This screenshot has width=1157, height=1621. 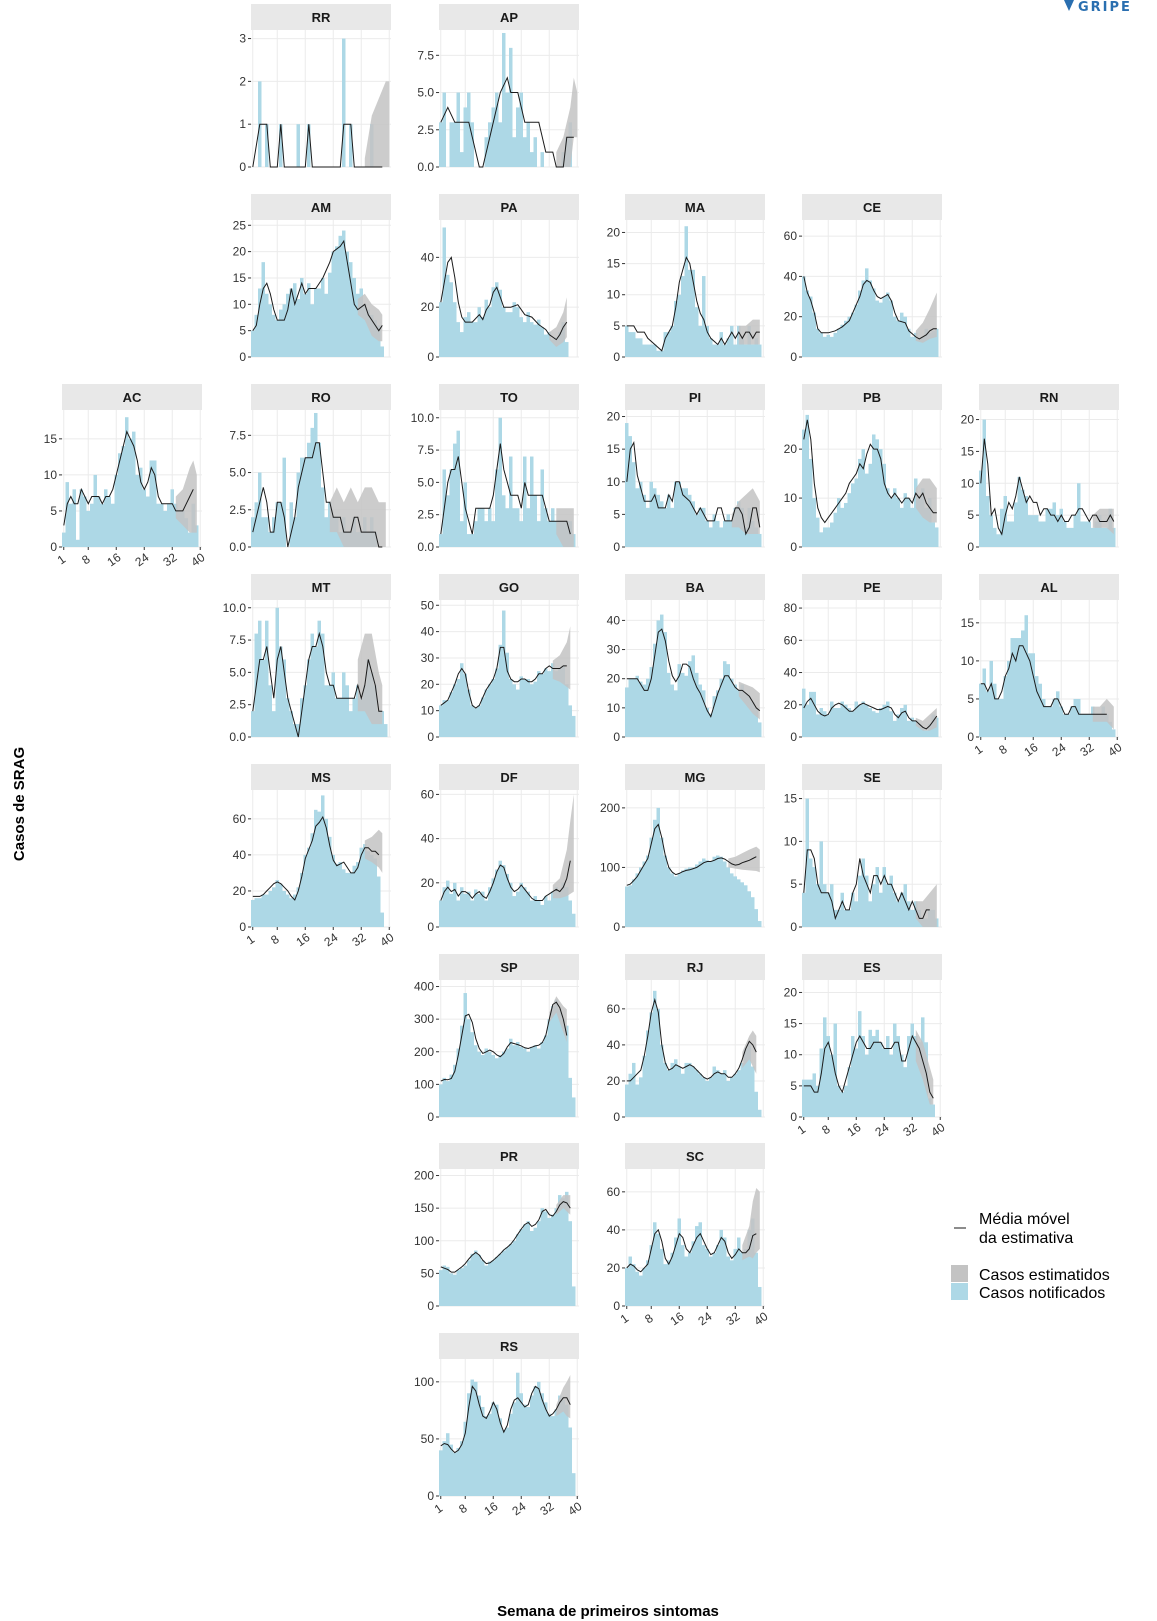 I want to click on facet-title-es: ES, so click(x=872, y=967).